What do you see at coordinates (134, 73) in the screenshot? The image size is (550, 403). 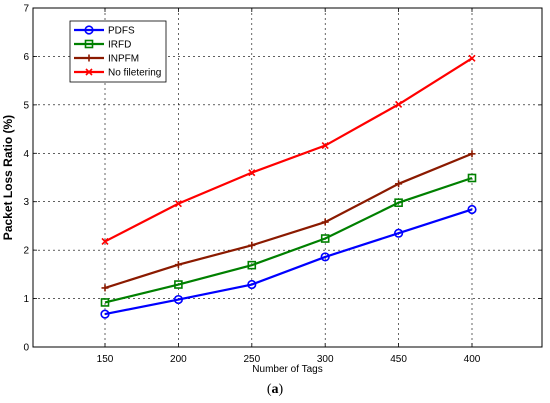 I see `legend-label: No filetering` at bounding box center [134, 73].